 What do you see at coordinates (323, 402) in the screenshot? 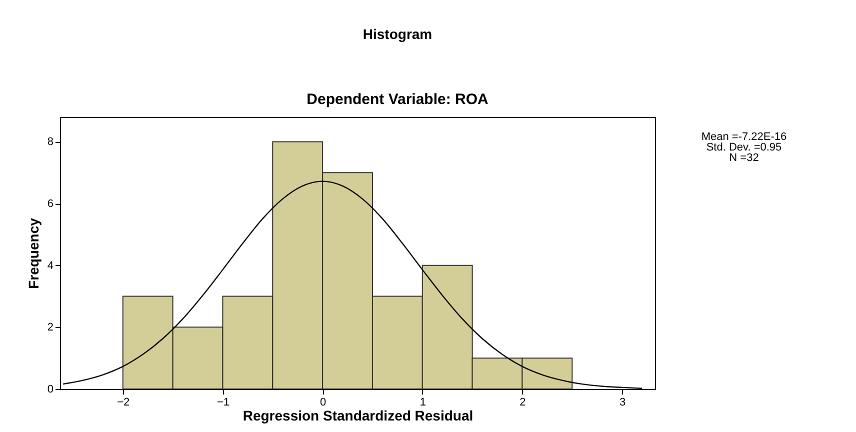
I see `x-tick-label: 0` at bounding box center [323, 402].